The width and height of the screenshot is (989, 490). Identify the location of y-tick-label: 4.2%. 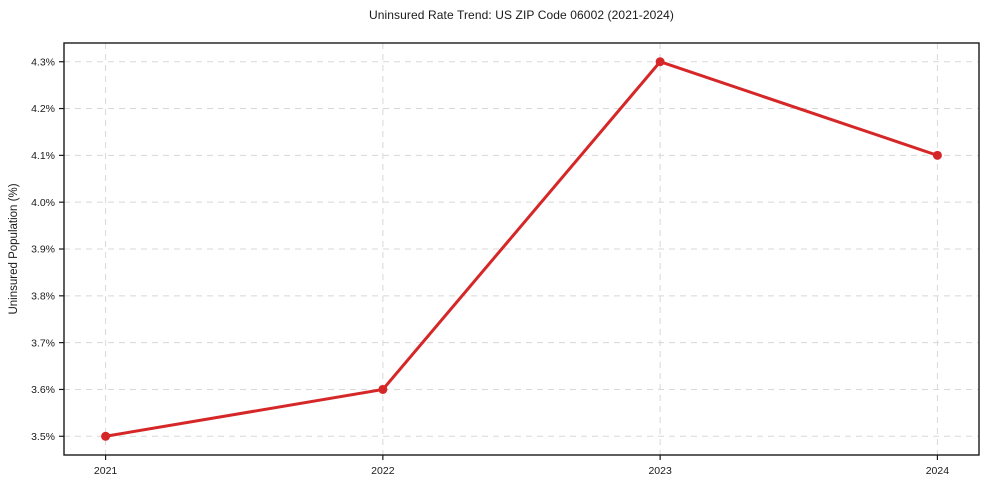
(43, 109).